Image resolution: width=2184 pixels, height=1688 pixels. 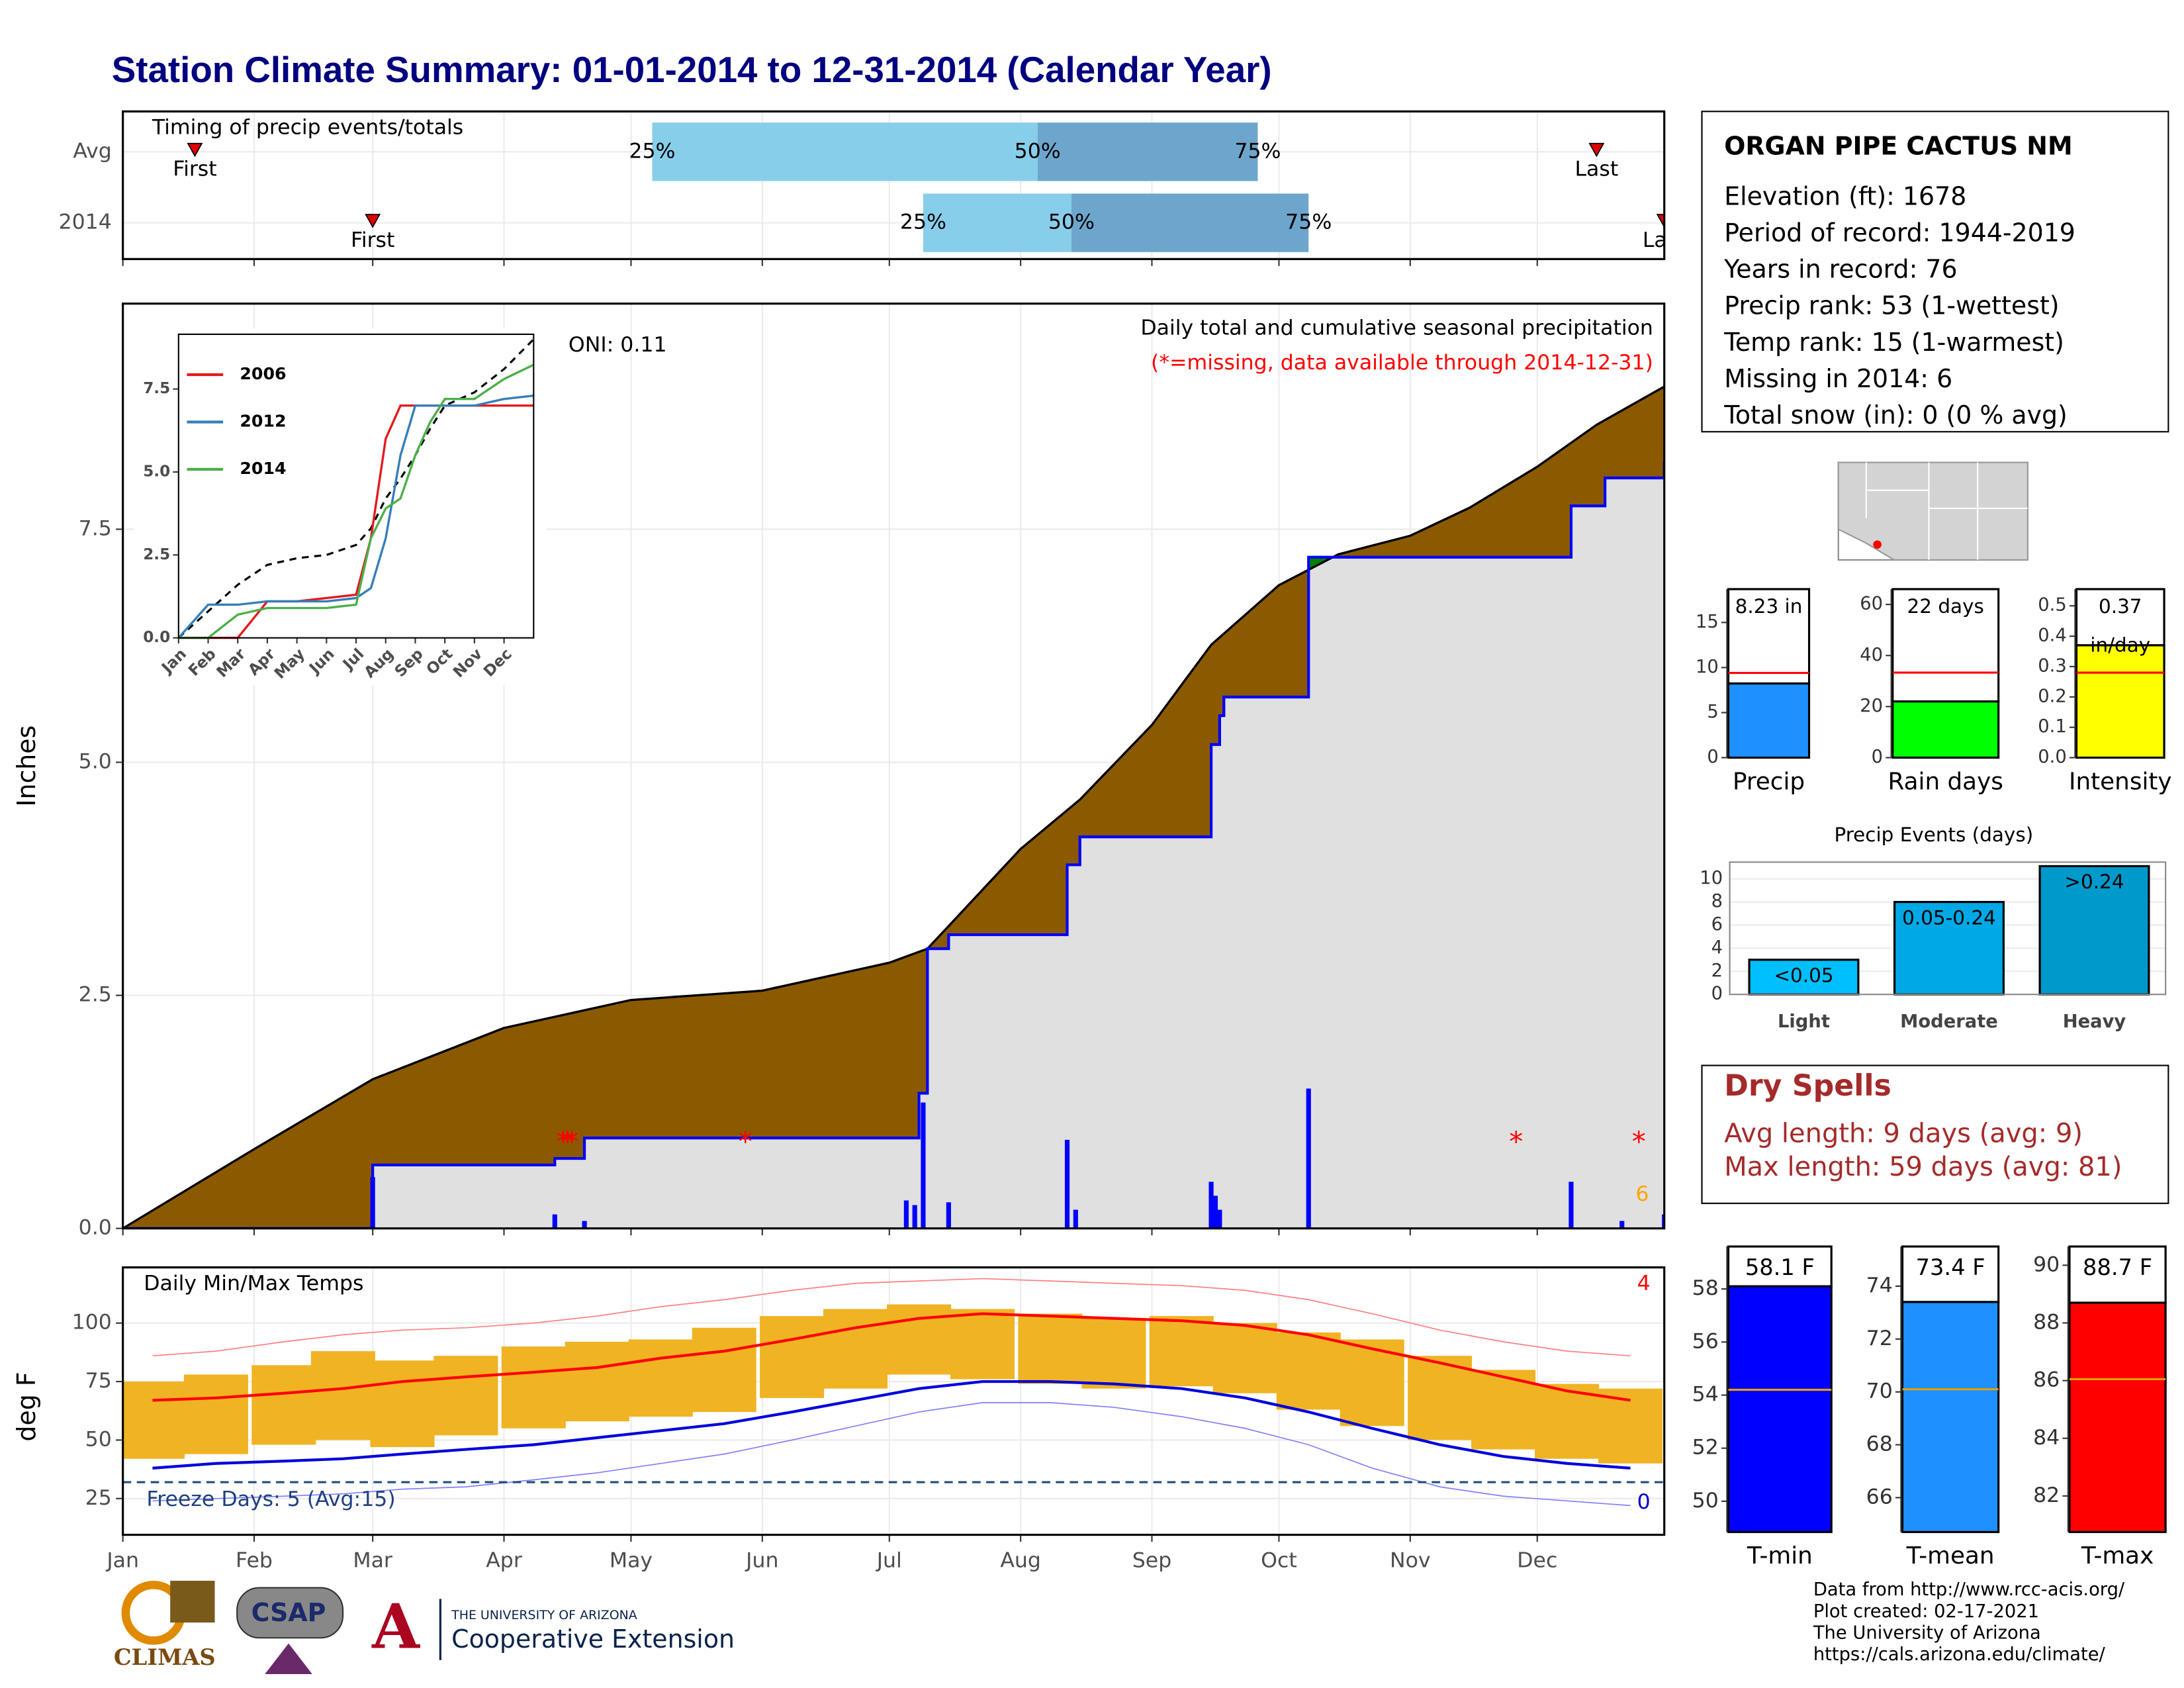 What do you see at coordinates (1717, 947) in the screenshot?
I see `y-tick-label: 4` at bounding box center [1717, 947].